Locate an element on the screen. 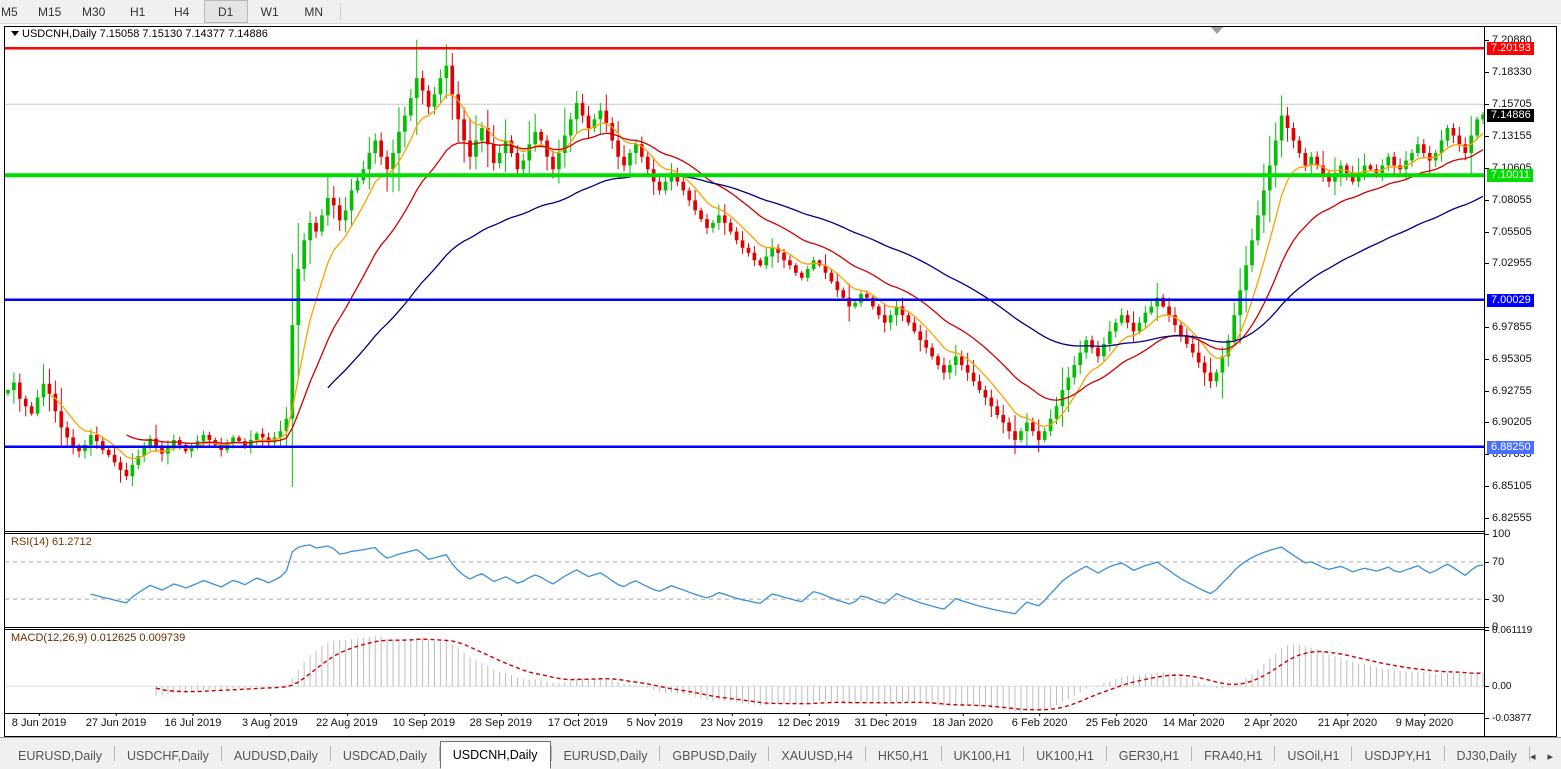 The image size is (1561, 769). chart-tab-usdjpy-h1: USDJPY,H1 is located at coordinates (1398, 756).